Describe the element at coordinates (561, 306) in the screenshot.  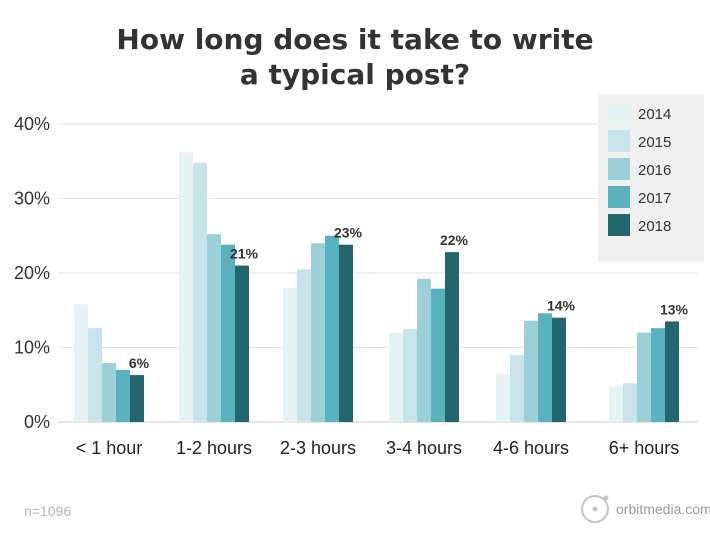
I see `data-label: 14%` at that location.